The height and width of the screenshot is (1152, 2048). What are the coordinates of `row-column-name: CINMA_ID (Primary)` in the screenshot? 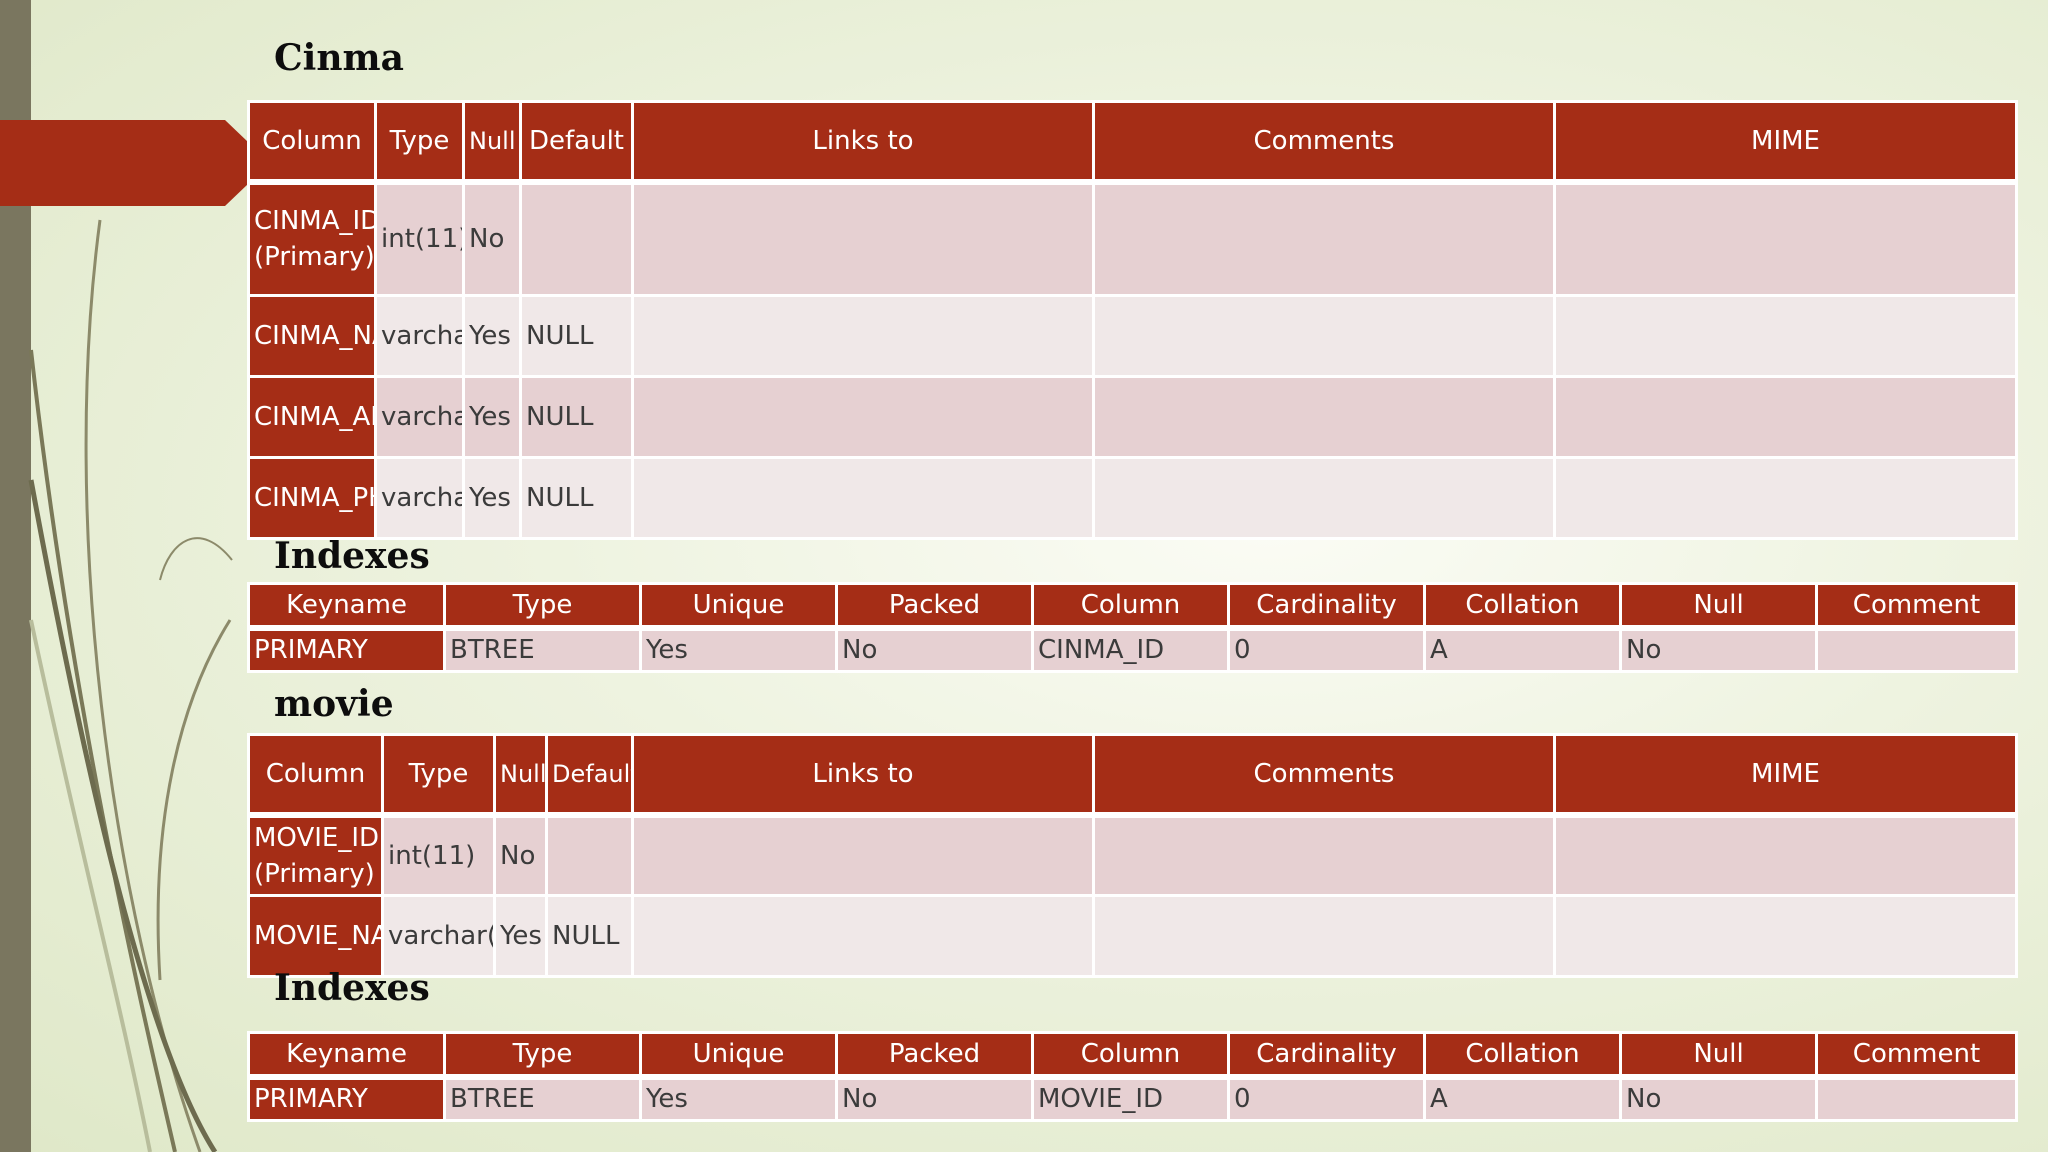 It's located at (312, 238).